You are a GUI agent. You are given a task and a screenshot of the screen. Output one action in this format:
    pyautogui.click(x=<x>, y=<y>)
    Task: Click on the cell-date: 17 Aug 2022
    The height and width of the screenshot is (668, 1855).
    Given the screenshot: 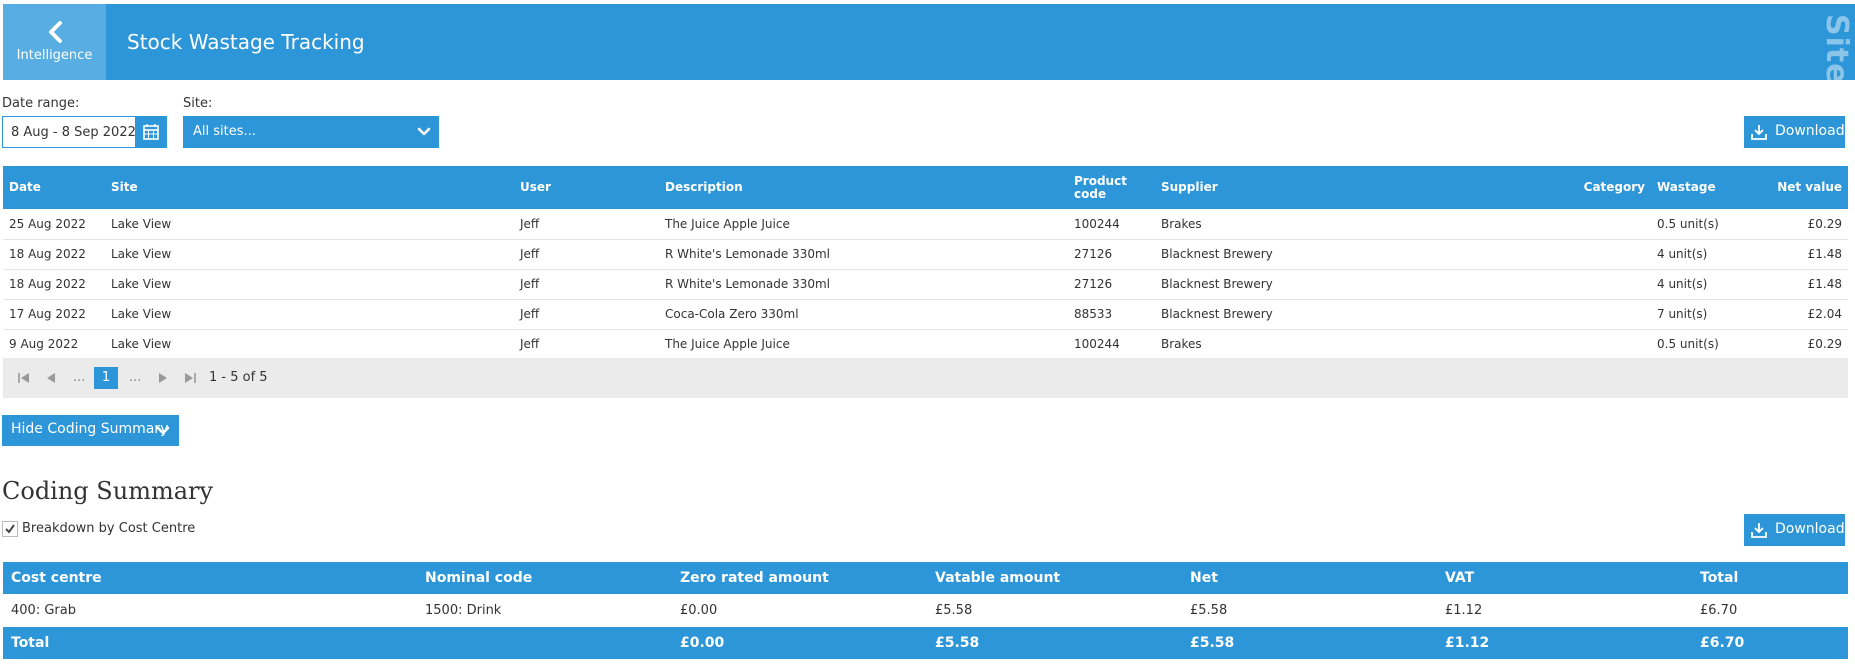 What is the action you would take?
    pyautogui.click(x=54, y=314)
    